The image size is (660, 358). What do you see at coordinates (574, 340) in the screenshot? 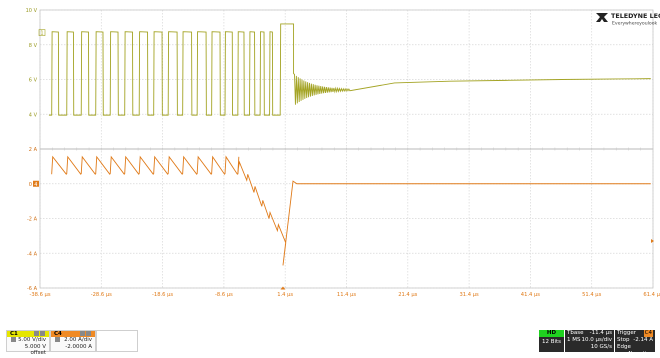
I see `sample-count: 1 MS` at bounding box center [574, 340].